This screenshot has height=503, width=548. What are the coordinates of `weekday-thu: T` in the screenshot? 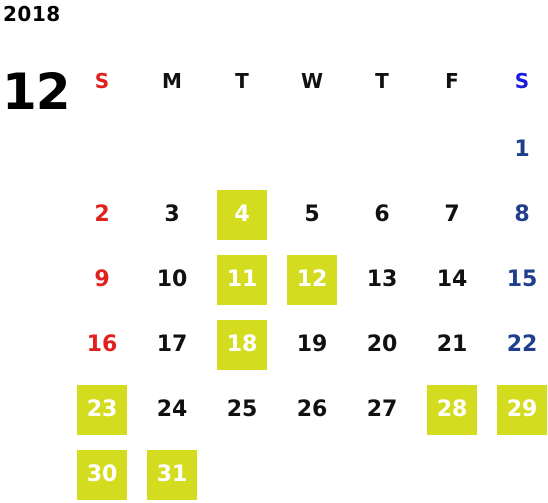 It's located at (382, 81).